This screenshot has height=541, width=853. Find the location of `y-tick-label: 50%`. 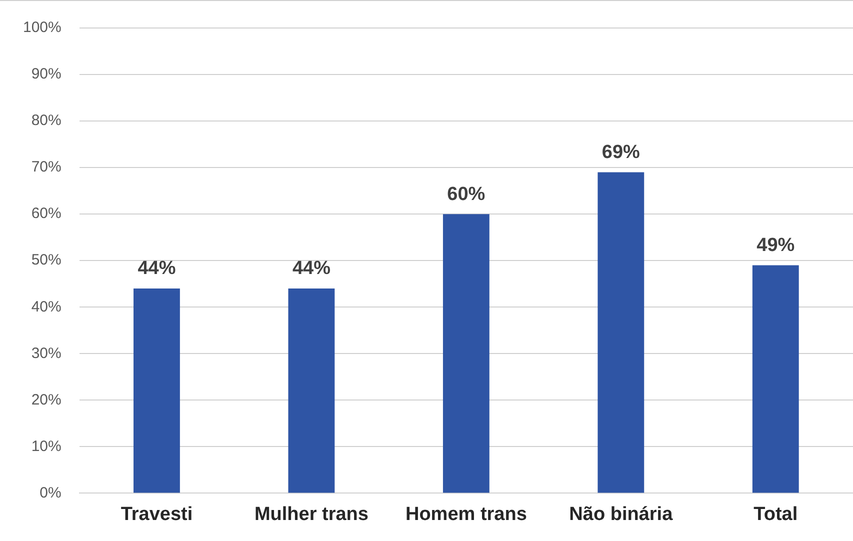

y-tick-label: 50% is located at coordinates (46, 260).